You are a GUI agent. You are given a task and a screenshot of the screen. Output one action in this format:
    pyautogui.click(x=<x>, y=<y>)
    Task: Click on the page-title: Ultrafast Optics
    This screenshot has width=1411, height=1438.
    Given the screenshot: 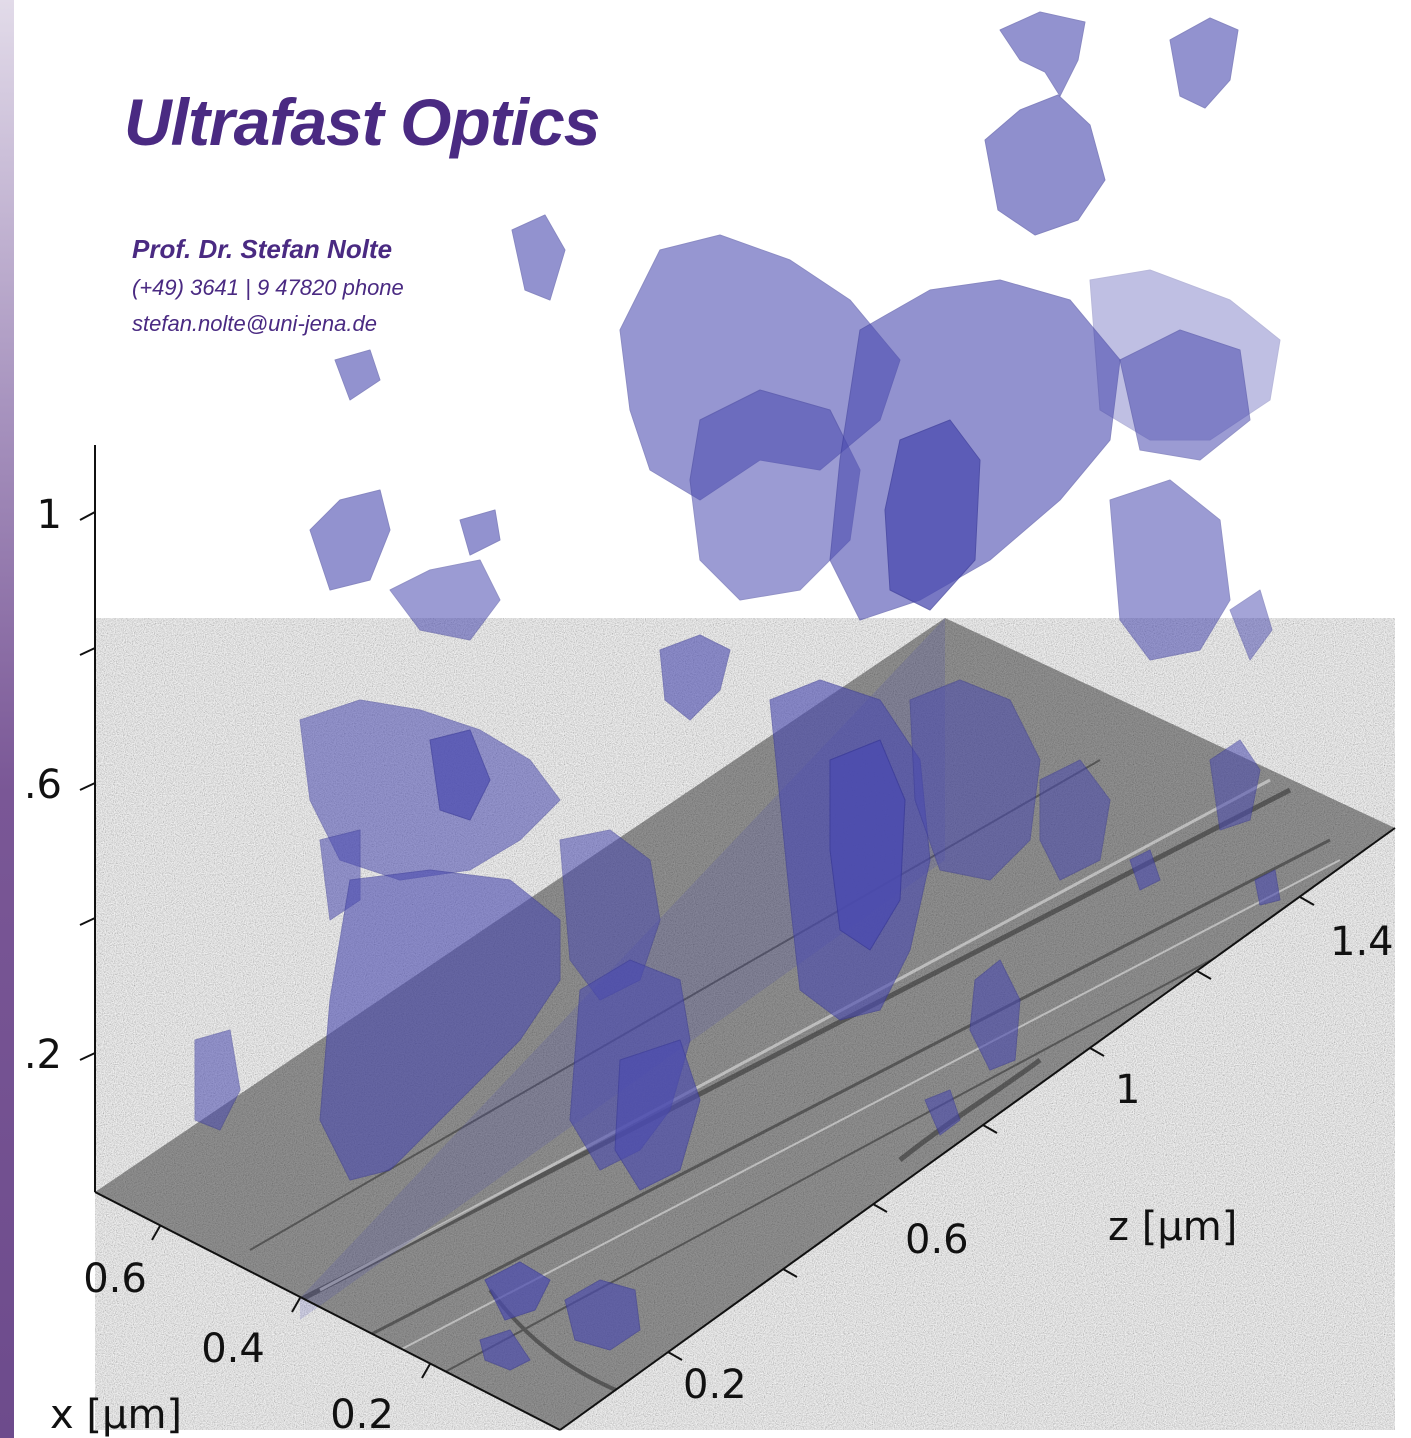 What is the action you would take?
    pyautogui.click(x=362, y=122)
    